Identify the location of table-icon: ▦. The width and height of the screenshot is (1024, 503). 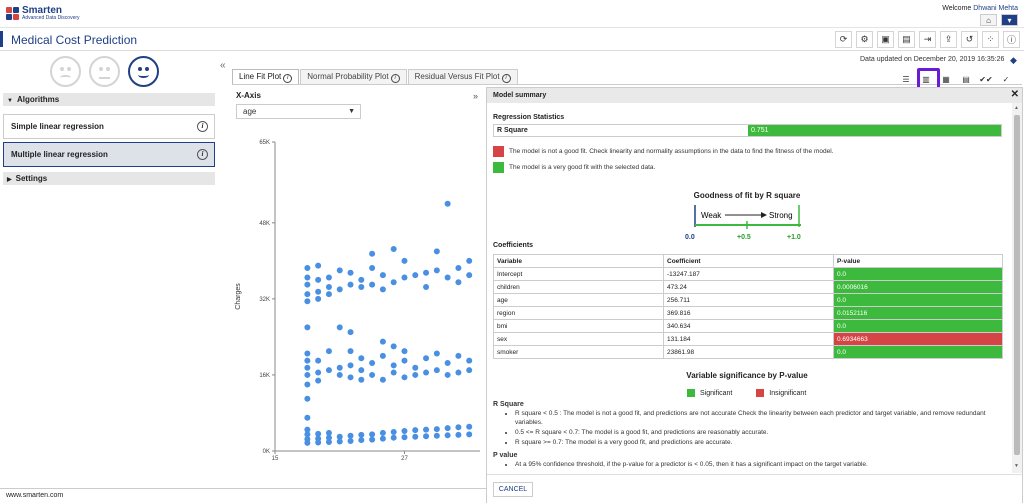
(946, 79).